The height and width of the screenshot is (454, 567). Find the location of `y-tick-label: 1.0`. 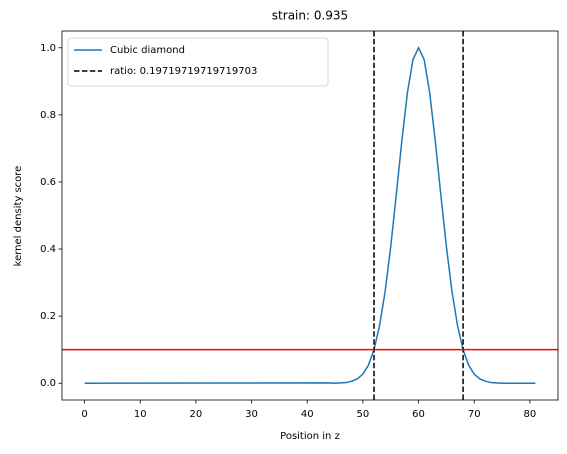

y-tick-label: 1.0 is located at coordinates (48, 48).